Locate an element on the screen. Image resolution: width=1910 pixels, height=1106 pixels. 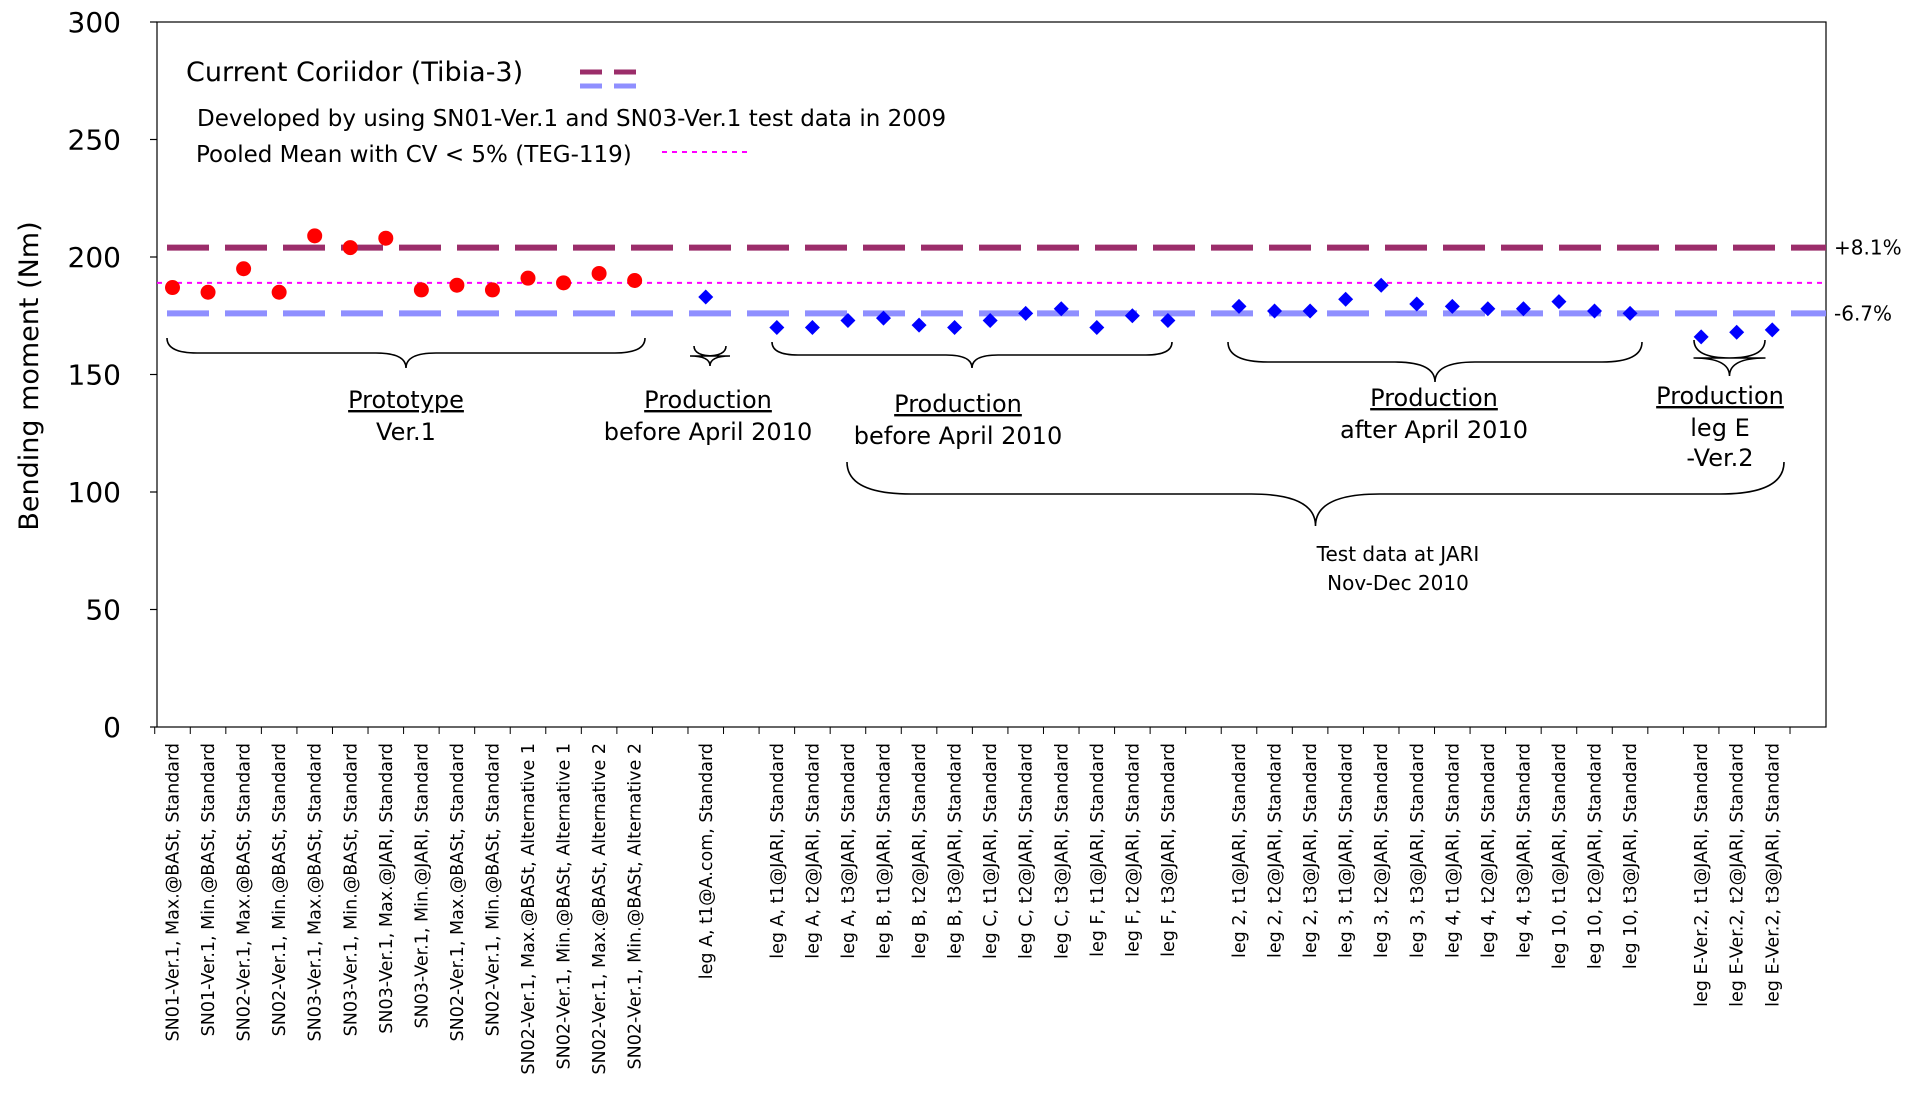
x-tick-label: leg 2, t3@JARI, Standard is located at coordinates (1311, 850).